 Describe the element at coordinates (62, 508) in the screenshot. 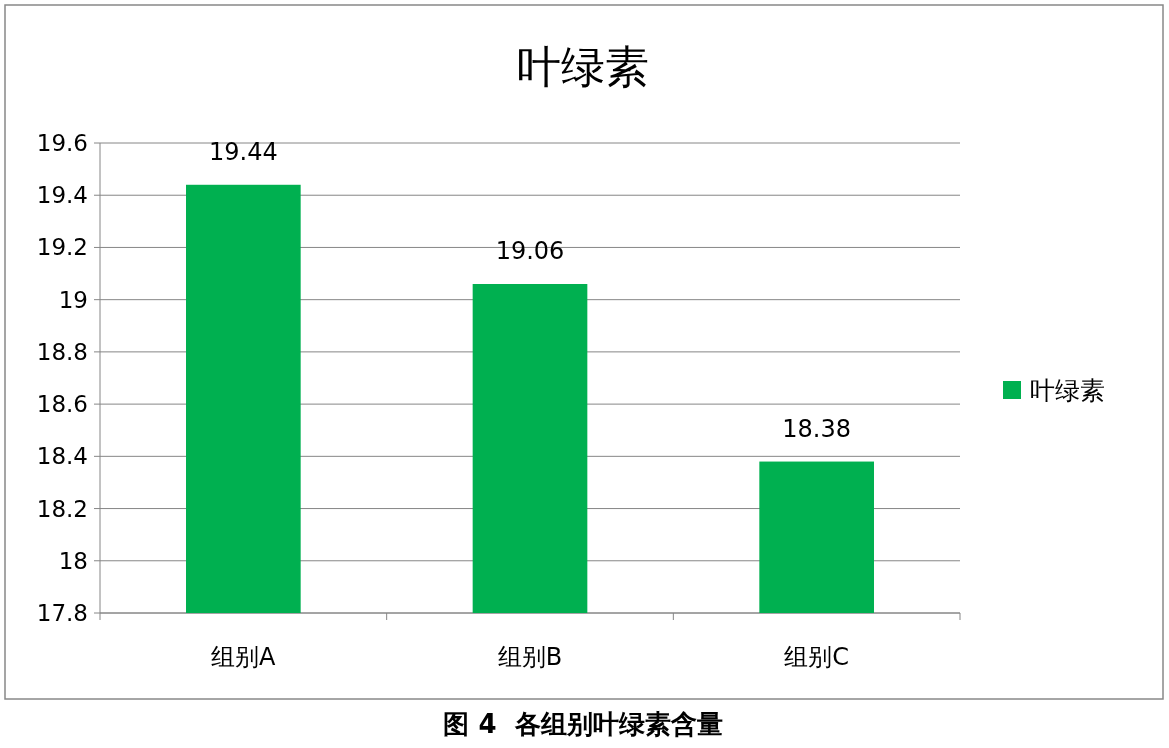

I see `y-tick-label: 18.2` at that location.